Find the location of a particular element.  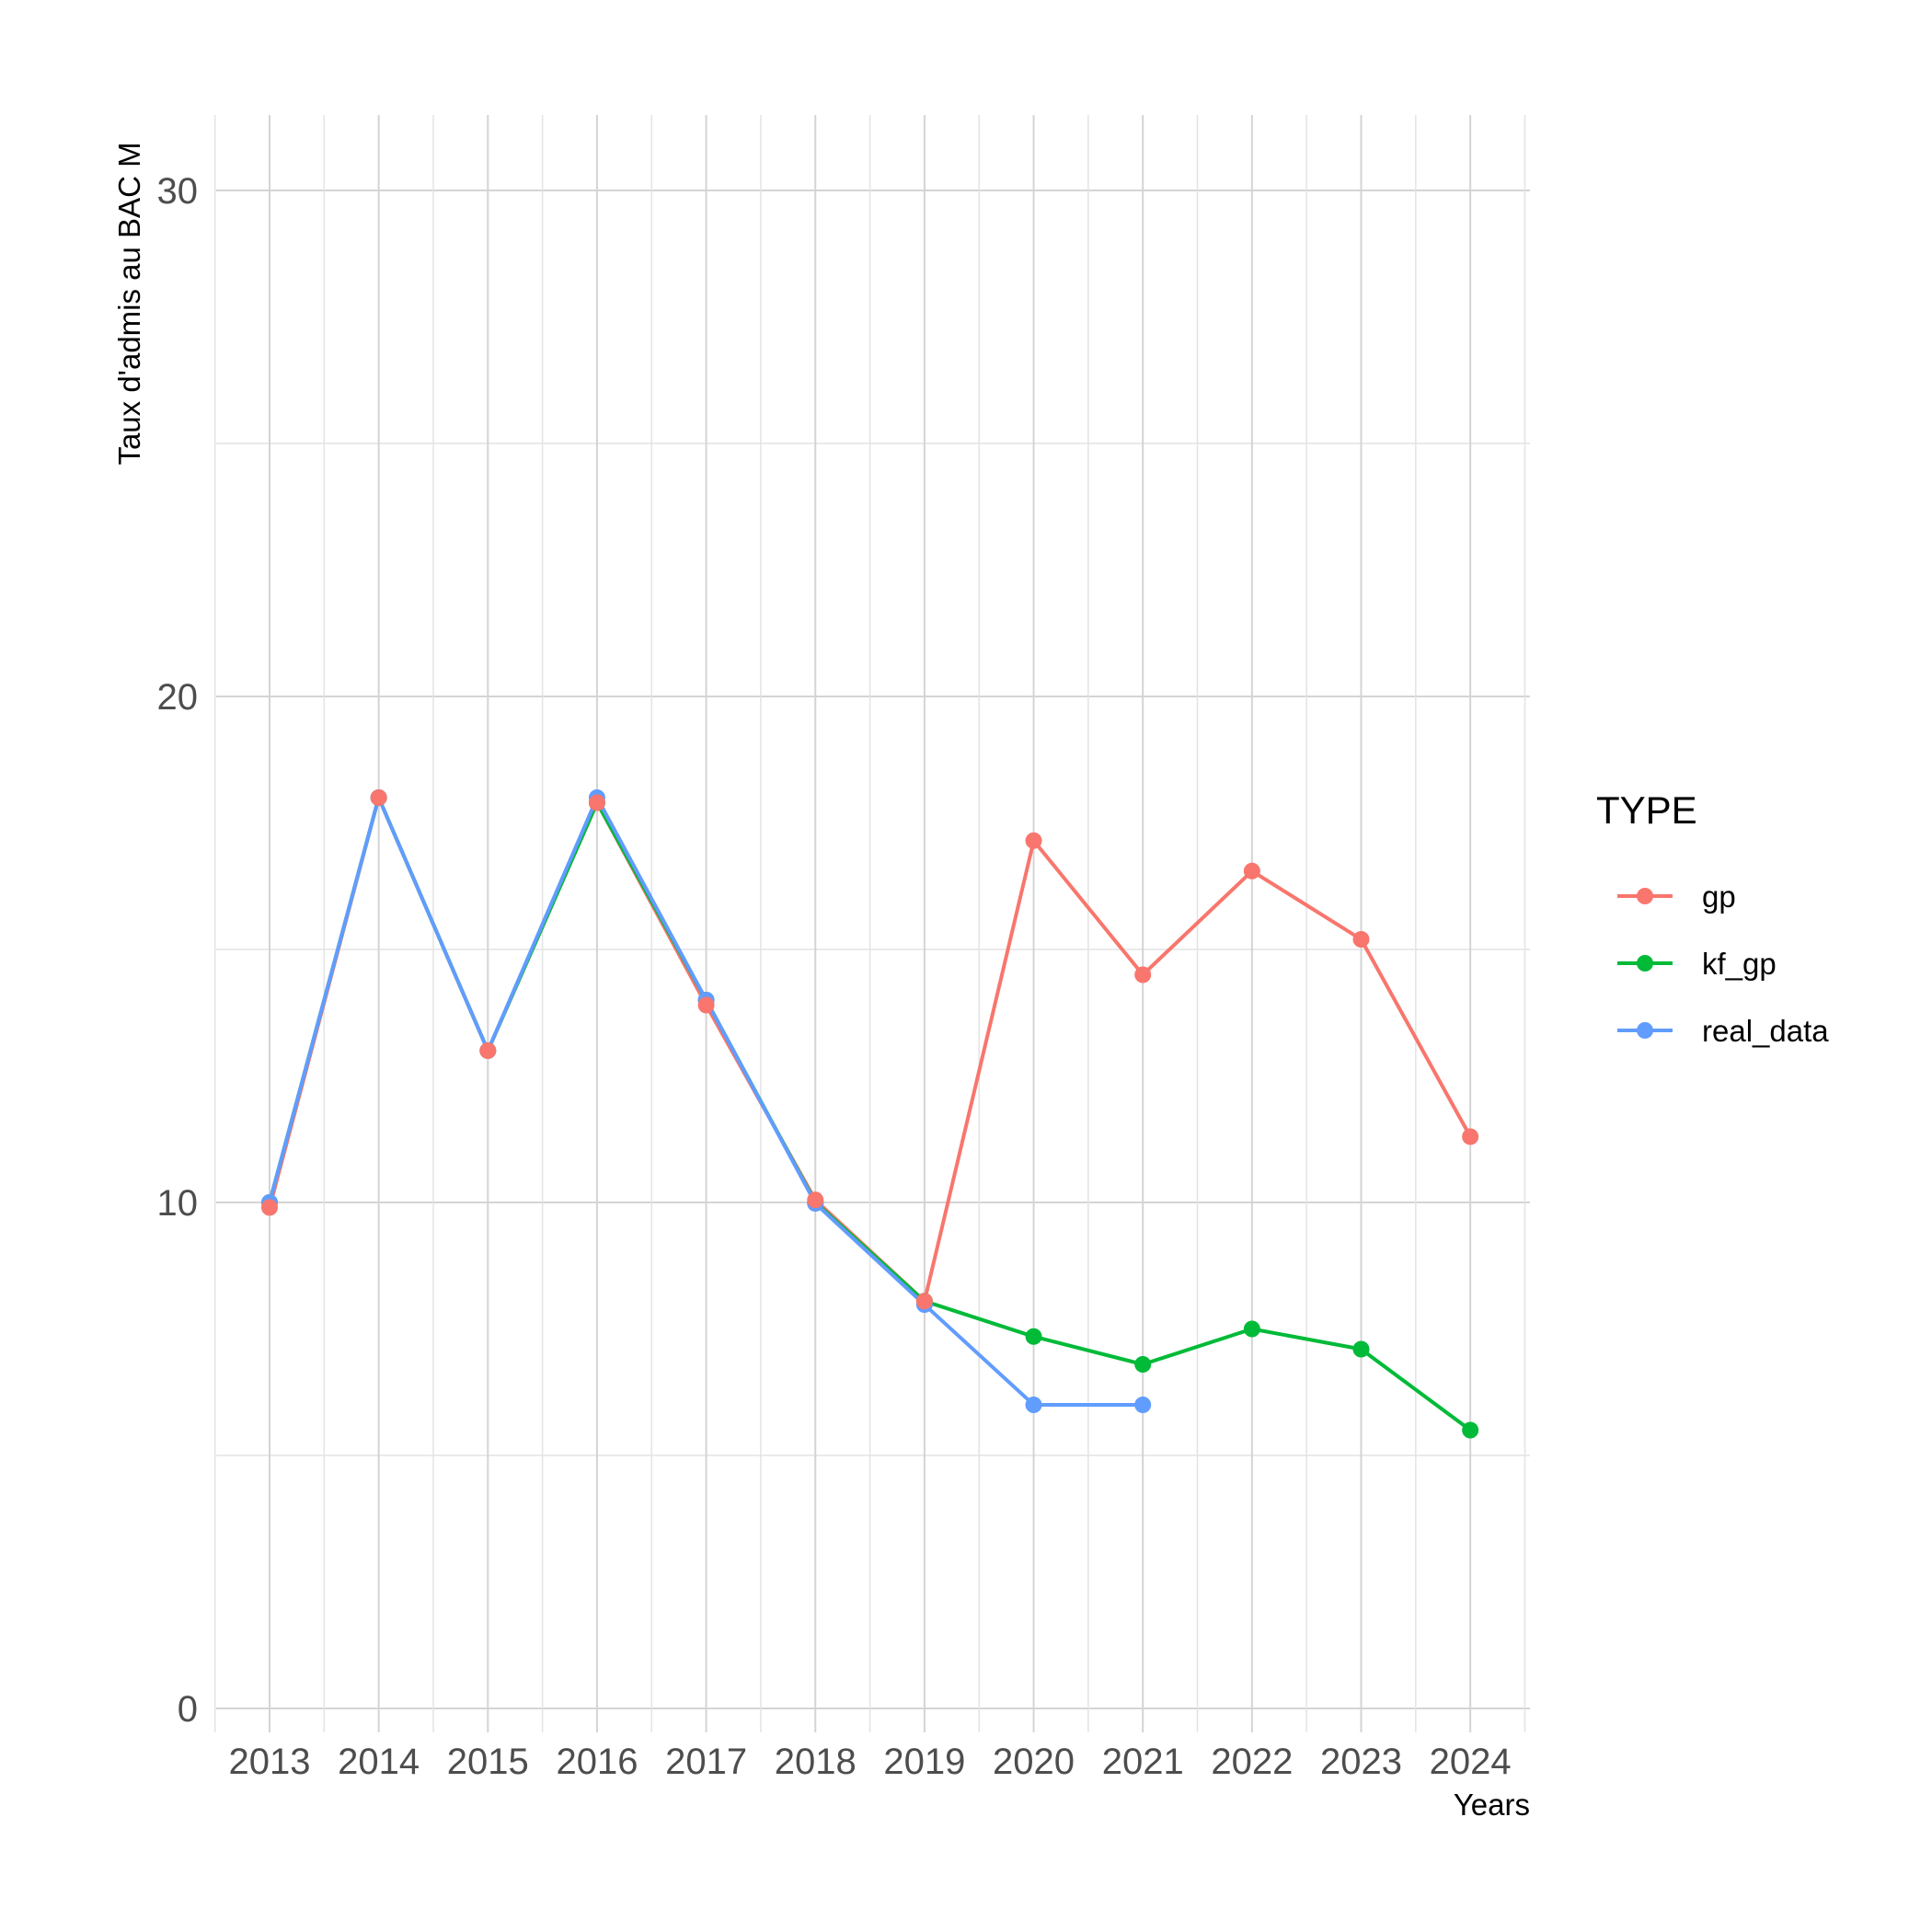

y-axis-ticks: 0 10 20 30 is located at coordinates (178, 951).